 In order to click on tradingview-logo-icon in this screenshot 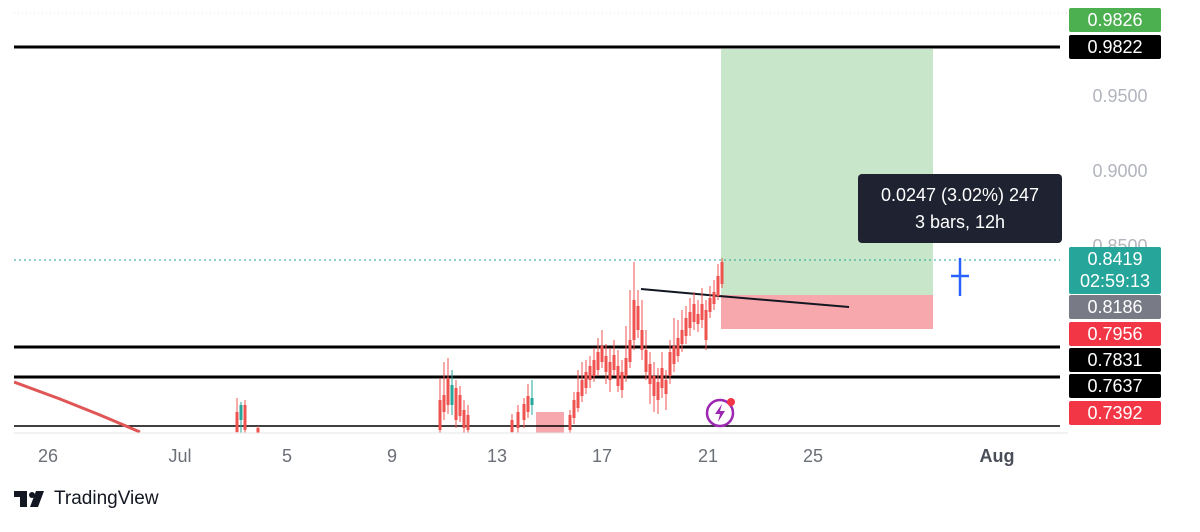, I will do `click(29, 499)`.